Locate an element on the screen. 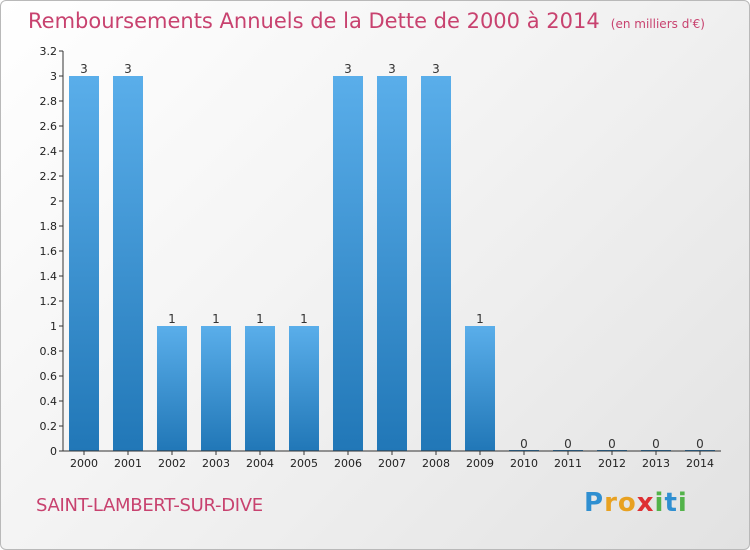 This screenshot has width=750, height=550. y-tick-label: 1.8 is located at coordinates (49, 226).